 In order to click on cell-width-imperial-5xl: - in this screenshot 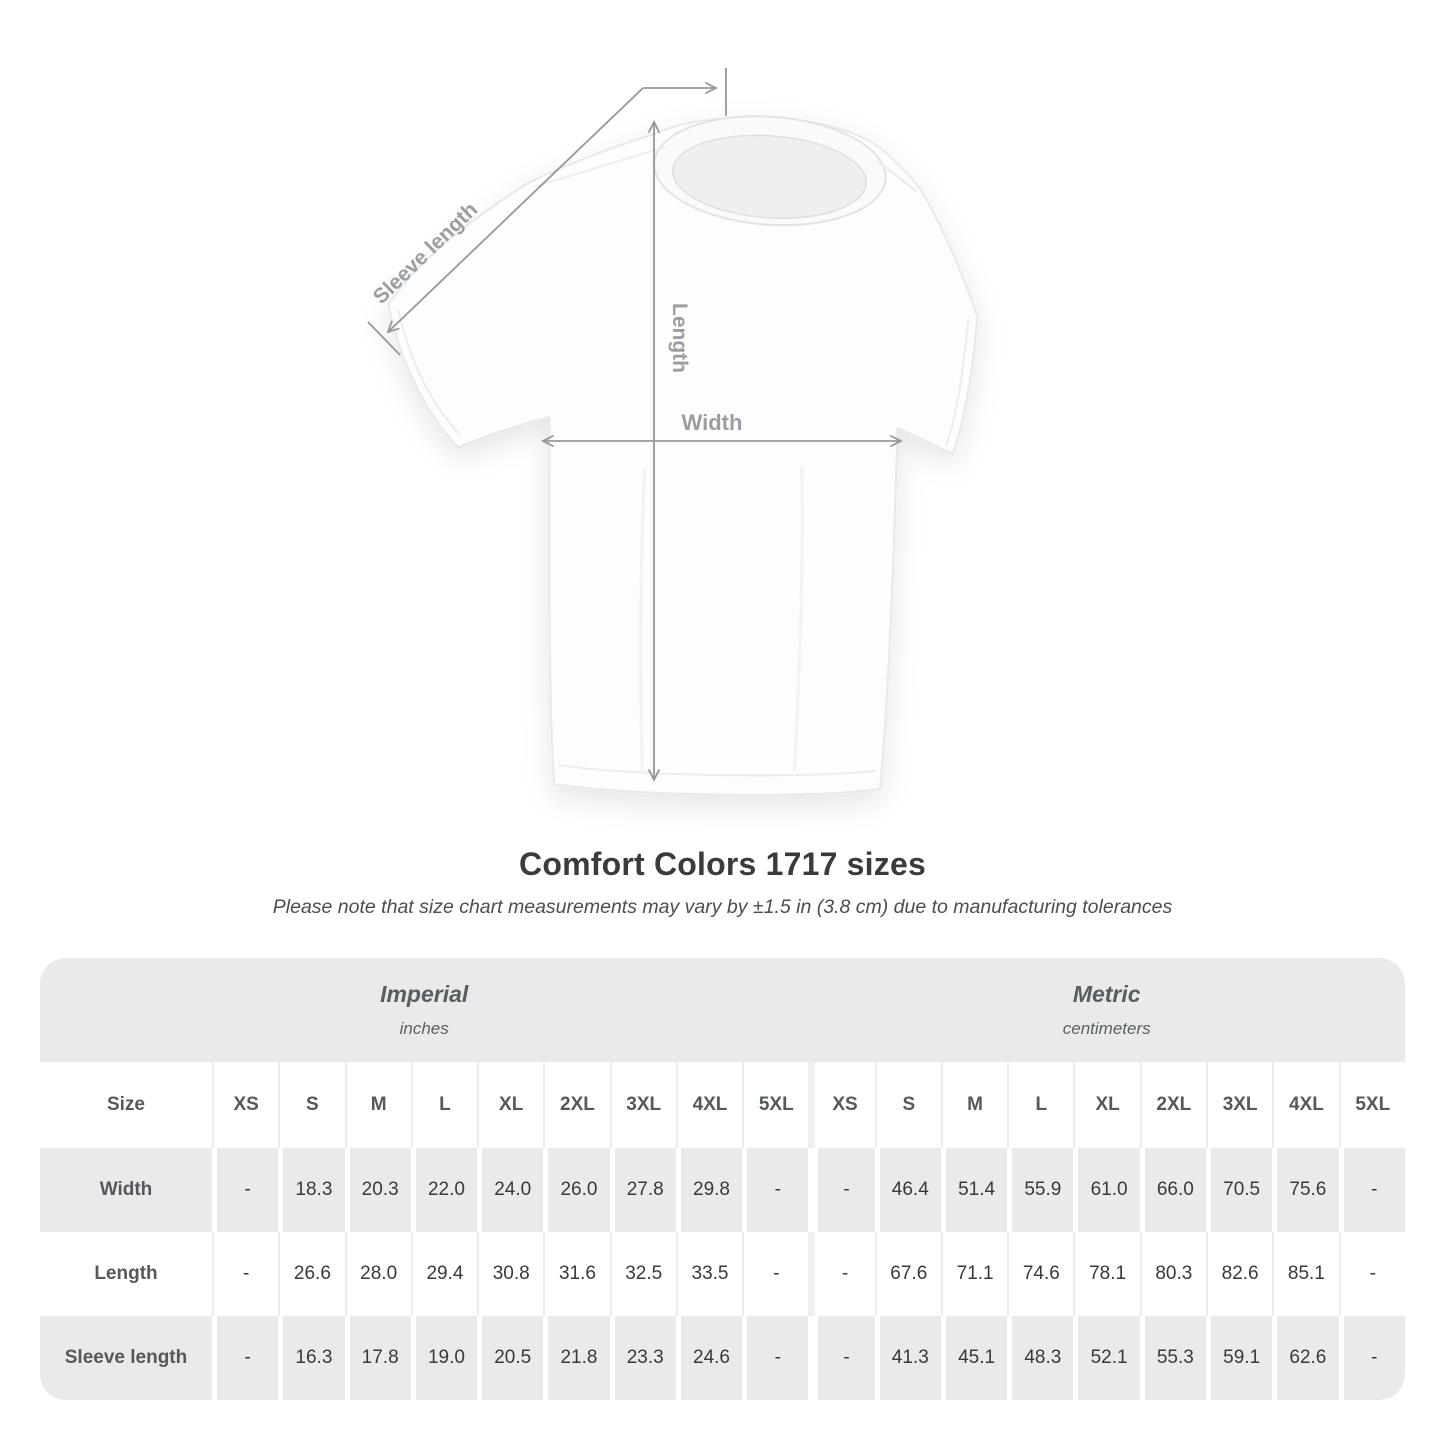, I will do `click(775, 1190)`.